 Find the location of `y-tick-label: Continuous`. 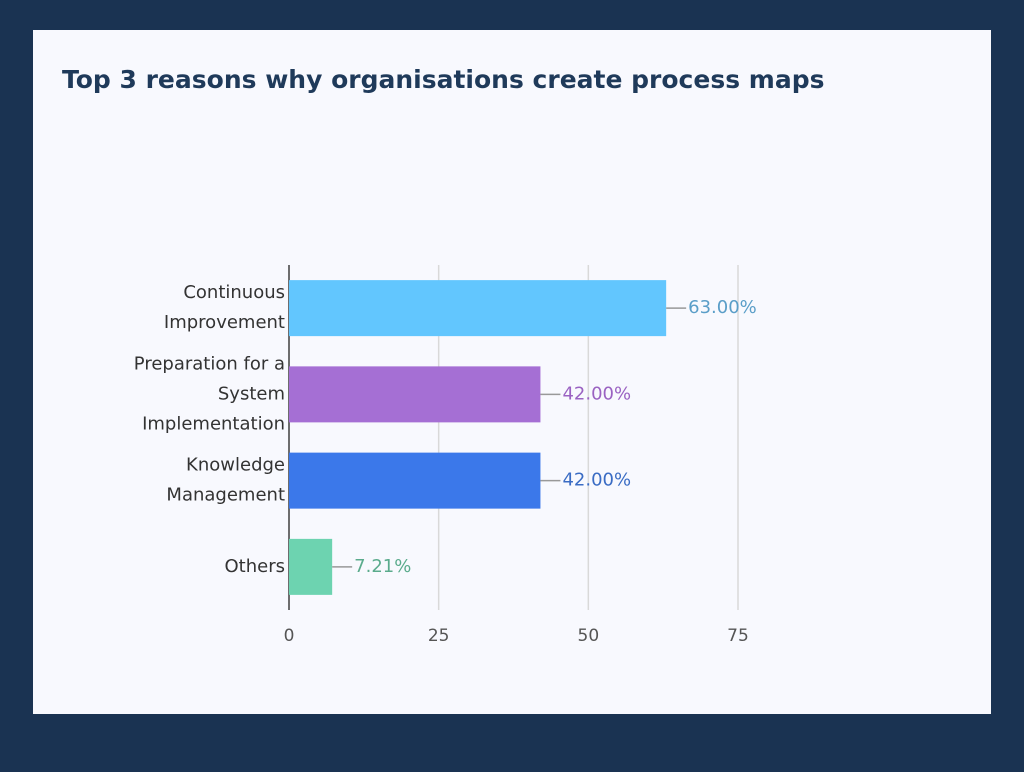

y-tick-label: Continuous is located at coordinates (234, 292).